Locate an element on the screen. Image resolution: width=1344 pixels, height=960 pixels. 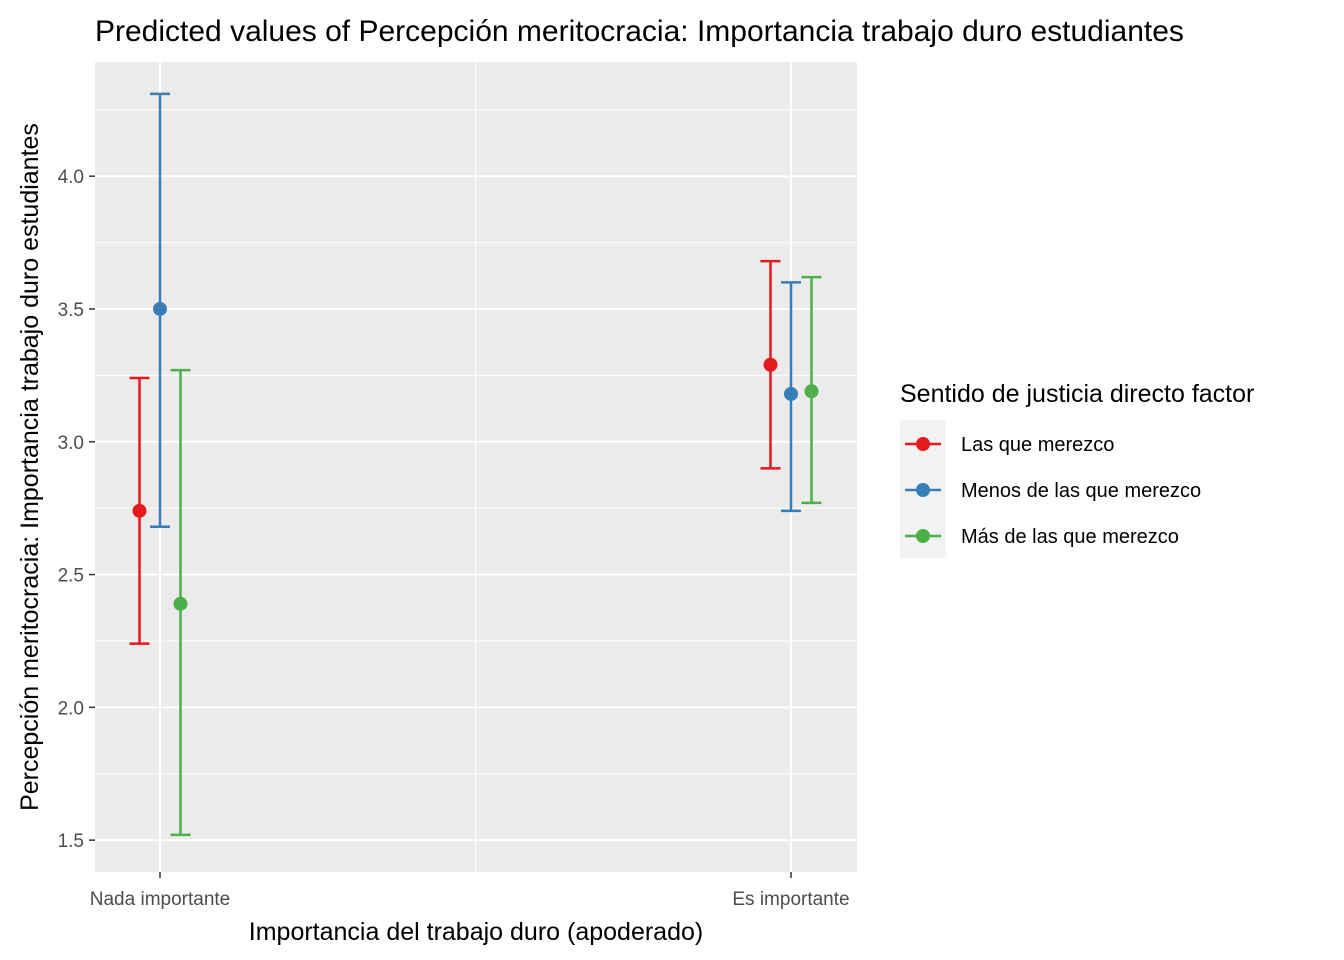
y-tick-label: 2.5 is located at coordinates (71, 576).